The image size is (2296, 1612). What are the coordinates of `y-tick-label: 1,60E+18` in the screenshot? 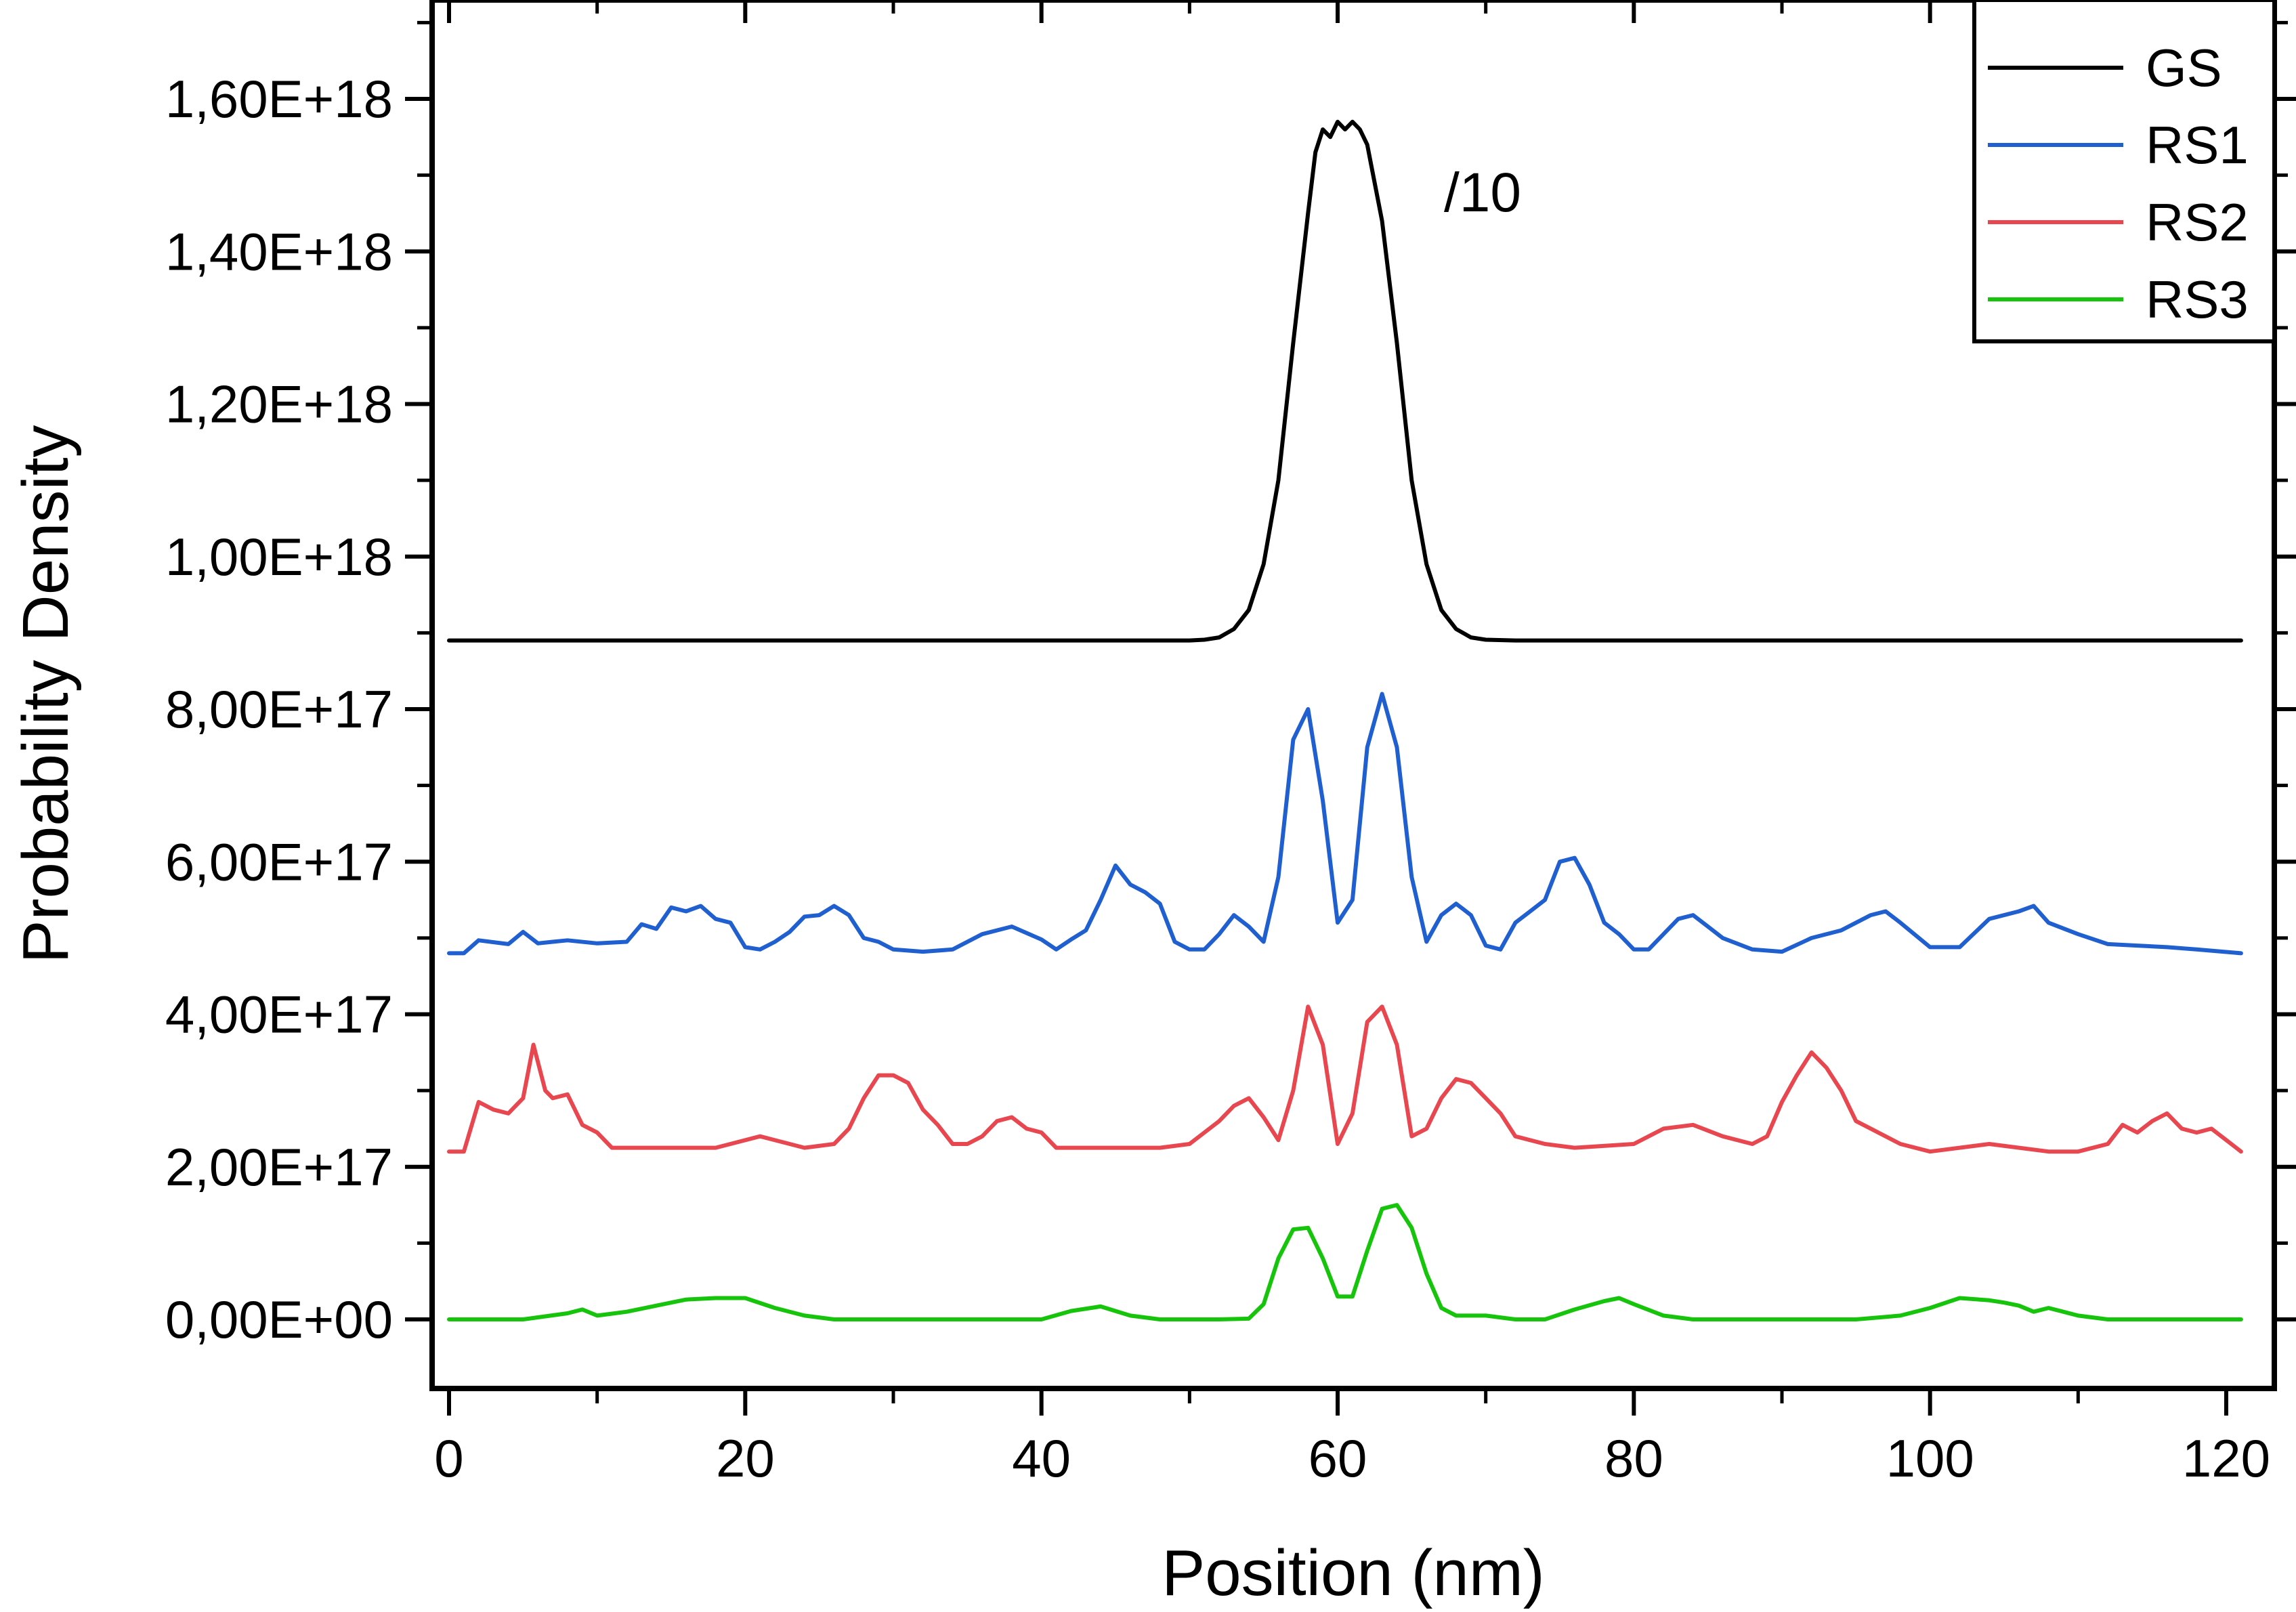 It's located at (279, 99).